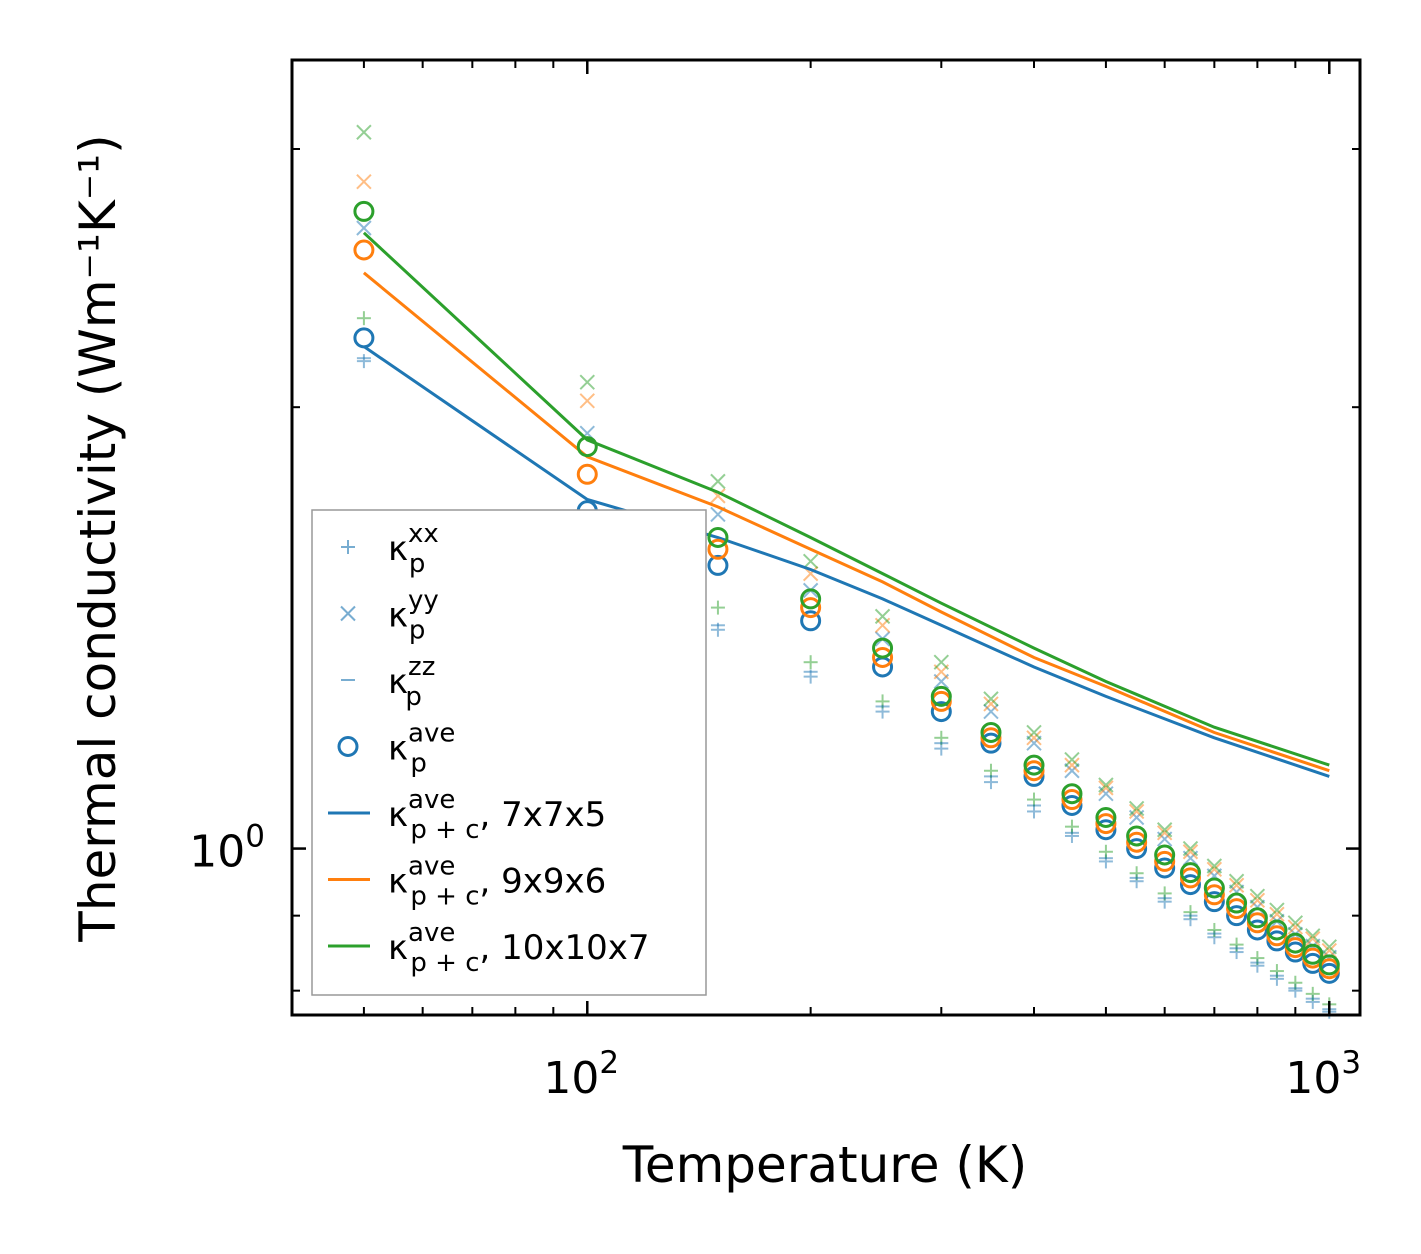 This screenshot has width=1421, height=1254. Describe the element at coordinates (421, 749) in the screenshot. I see `legend-label: κave p` at that location.